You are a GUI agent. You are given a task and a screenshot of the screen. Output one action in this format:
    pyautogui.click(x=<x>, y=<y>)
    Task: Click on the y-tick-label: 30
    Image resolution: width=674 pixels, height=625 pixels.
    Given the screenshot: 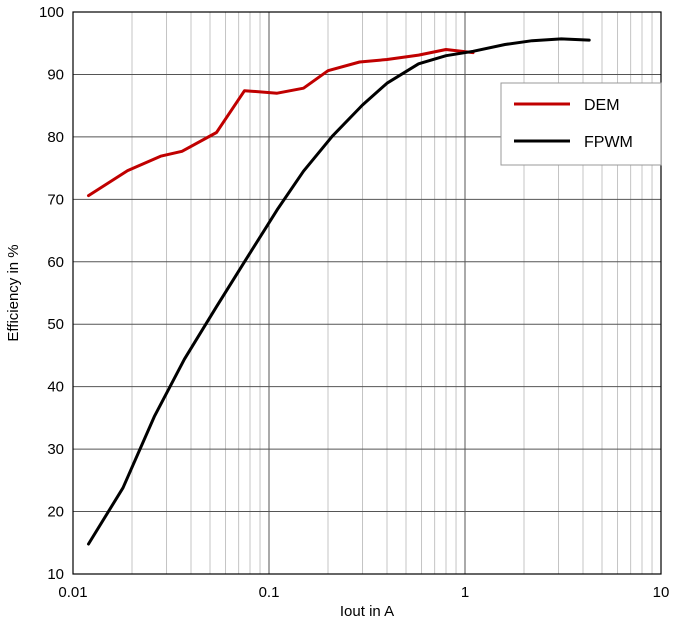 What is the action you would take?
    pyautogui.click(x=55, y=449)
    